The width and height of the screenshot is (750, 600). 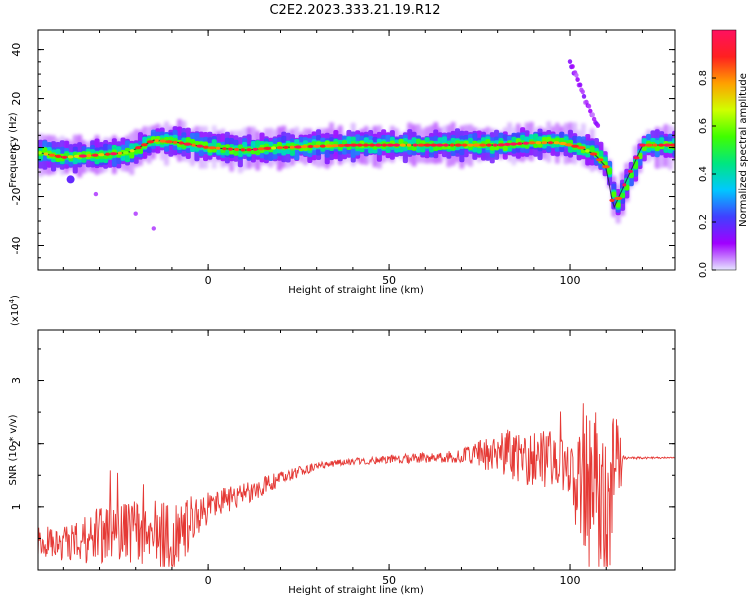 What do you see at coordinates (389, 280) in the screenshot?
I see `spectrogram-x-tick-label: 50` at bounding box center [389, 280].